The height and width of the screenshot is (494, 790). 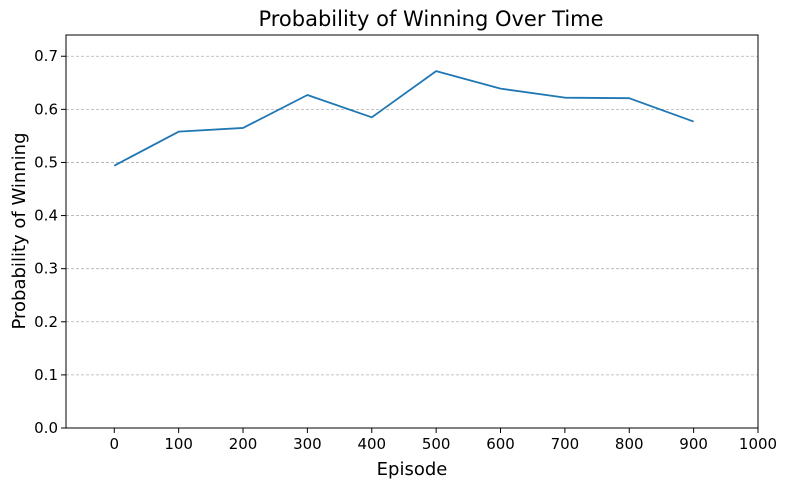 What do you see at coordinates (115, 444) in the screenshot?
I see `x-tick-label: 0` at bounding box center [115, 444].